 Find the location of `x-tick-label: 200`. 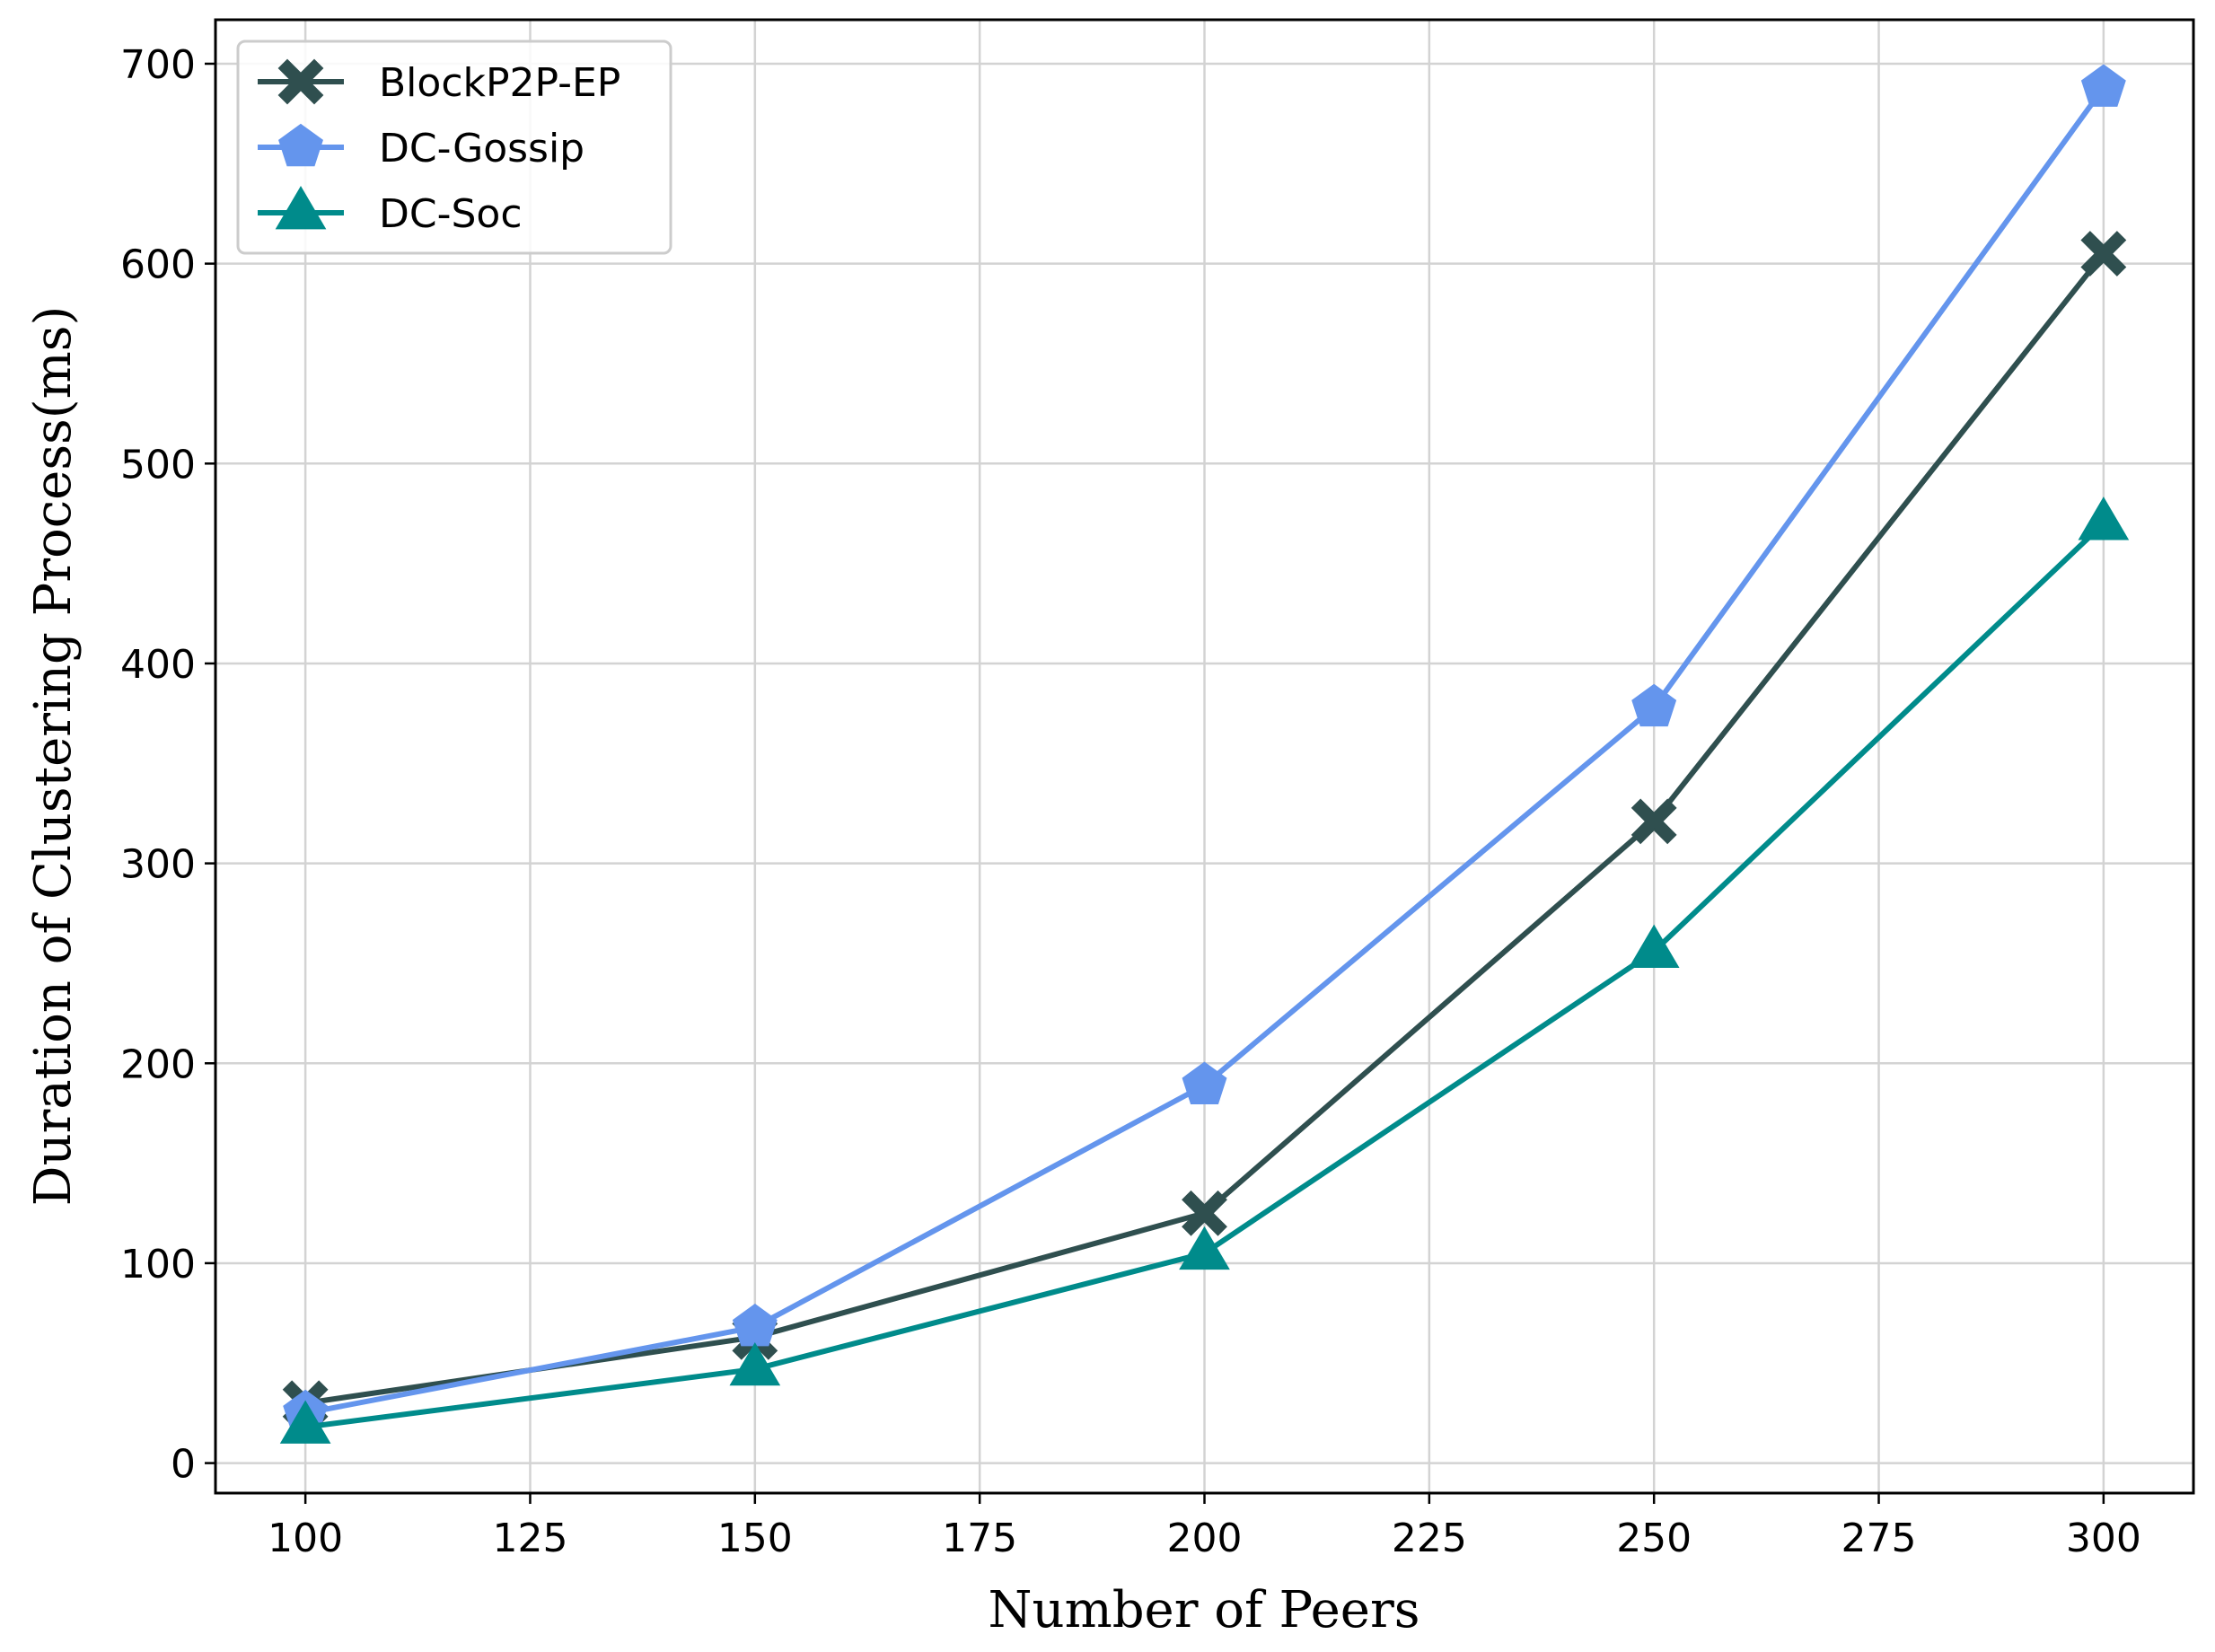

x-tick-label: 200 is located at coordinates (1205, 1539).